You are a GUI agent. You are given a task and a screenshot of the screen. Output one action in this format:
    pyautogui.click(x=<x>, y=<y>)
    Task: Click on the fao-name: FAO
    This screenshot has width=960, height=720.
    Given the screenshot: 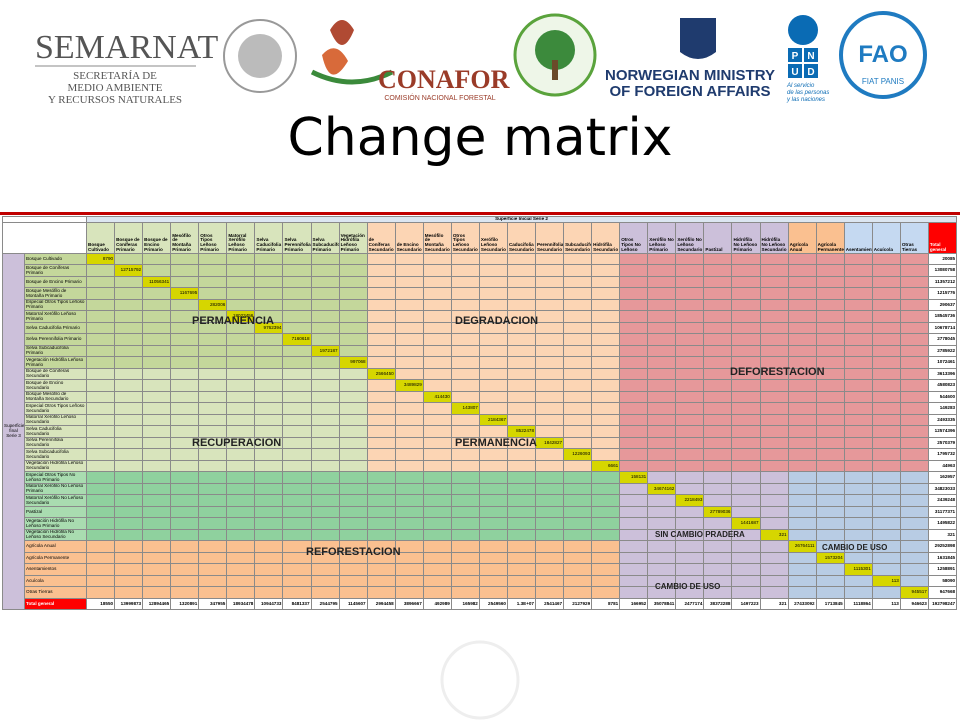 What is the action you would take?
    pyautogui.click(x=882, y=54)
    